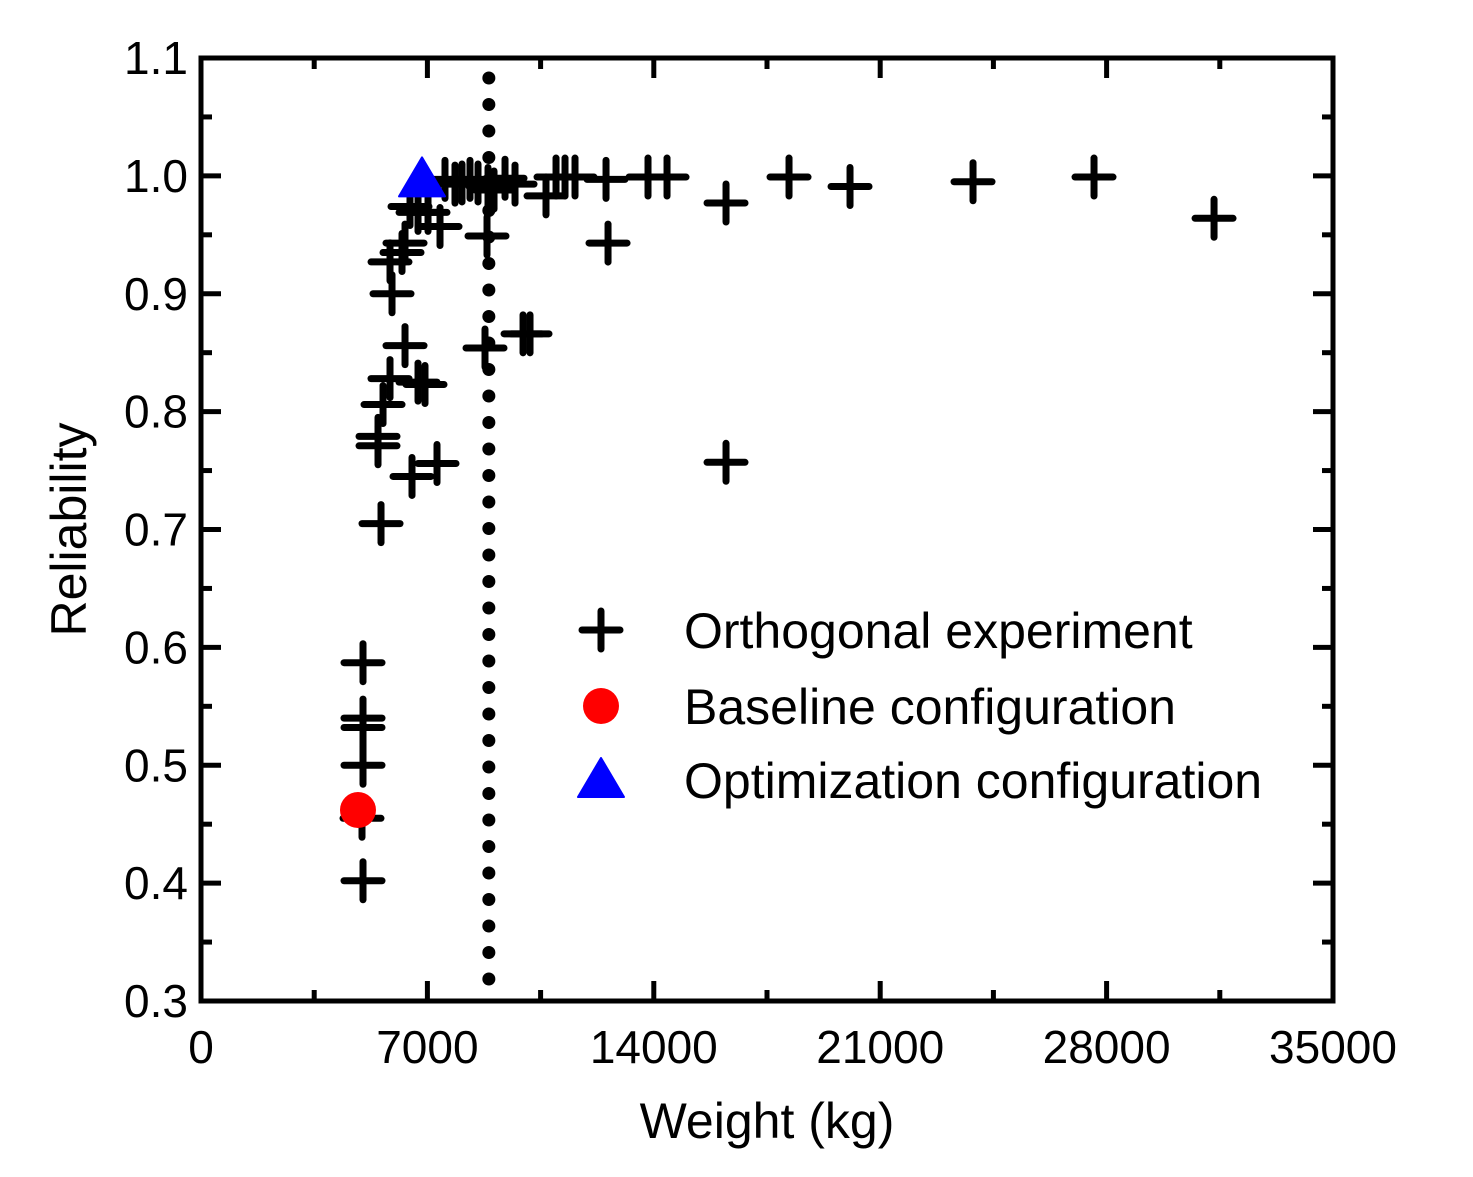 This screenshot has height=1177, width=1473. Describe the element at coordinates (357, 810) in the screenshot. I see `baseline-point` at that location.